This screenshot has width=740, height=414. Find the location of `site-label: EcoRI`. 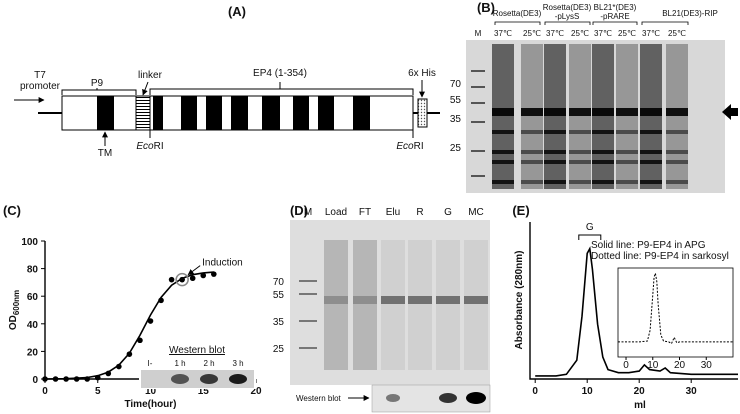

site-label: EcoRI is located at coordinates (409, 146).